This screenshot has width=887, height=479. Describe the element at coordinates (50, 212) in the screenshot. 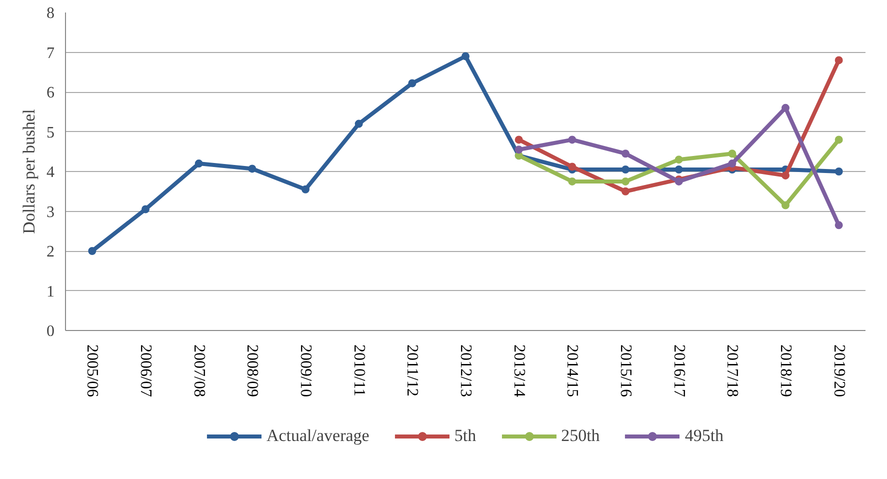

I see `y-tick-label: 3` at that location.